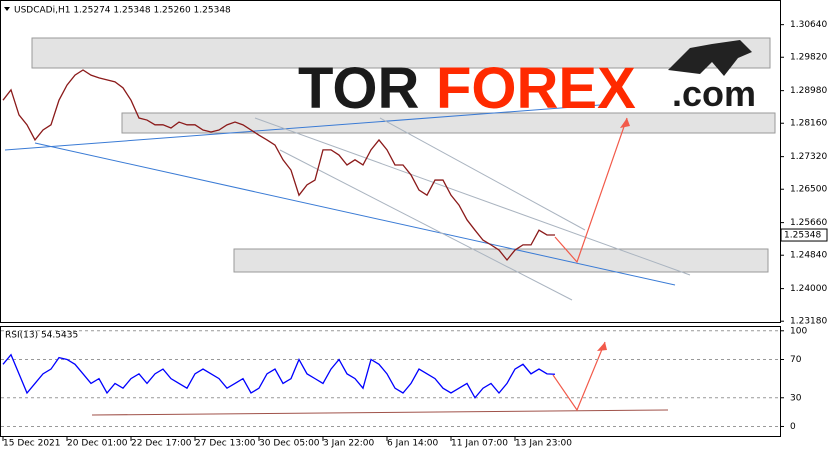 The image size is (830, 455). What do you see at coordinates (349, 444) in the screenshot?
I see `x-tick-label: 3 Jan 22:00` at bounding box center [349, 444].